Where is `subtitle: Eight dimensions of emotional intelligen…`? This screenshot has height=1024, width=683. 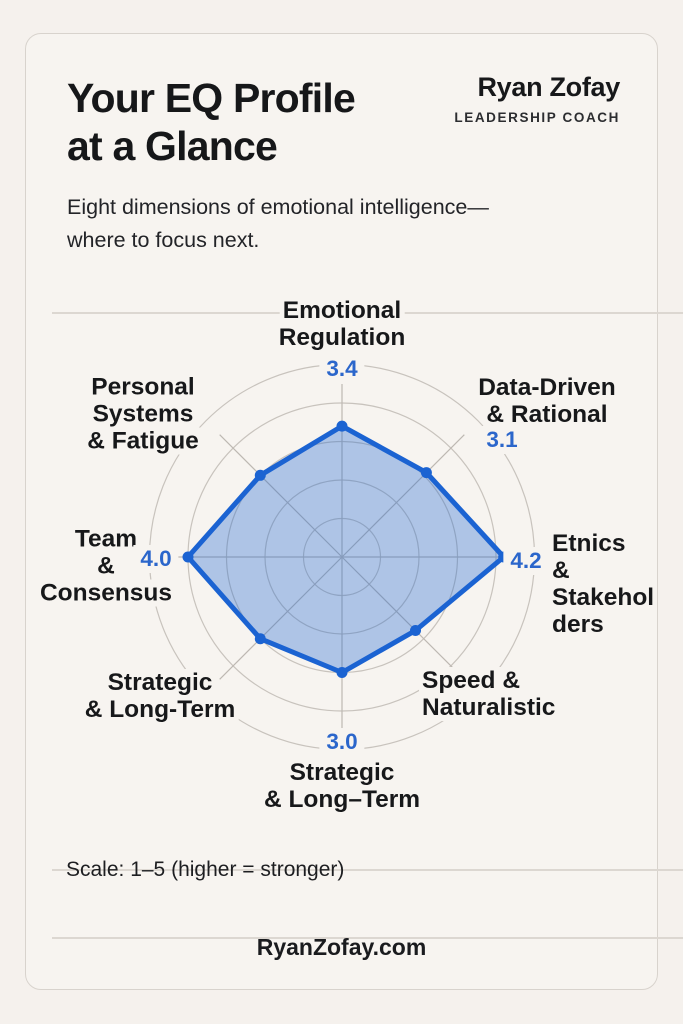
subtitle: Eight dimensions of emotional intelligen… is located at coordinates (278, 223).